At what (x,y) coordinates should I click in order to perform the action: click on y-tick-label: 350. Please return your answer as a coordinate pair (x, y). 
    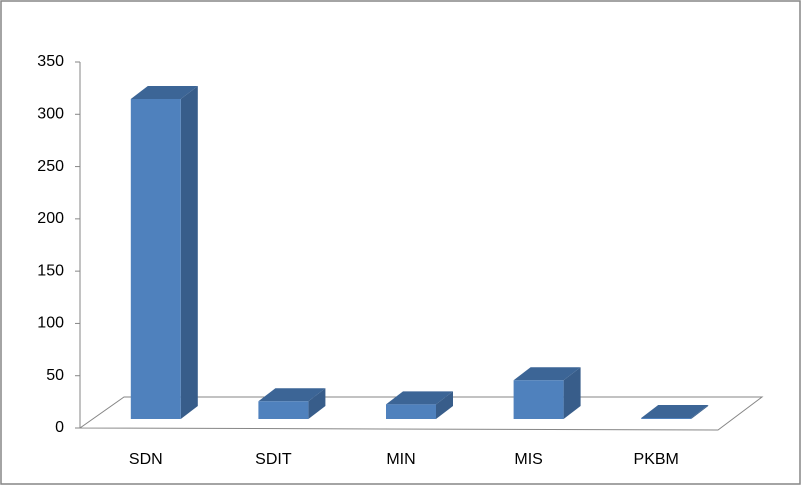
    Looking at the image, I should click on (50, 61).